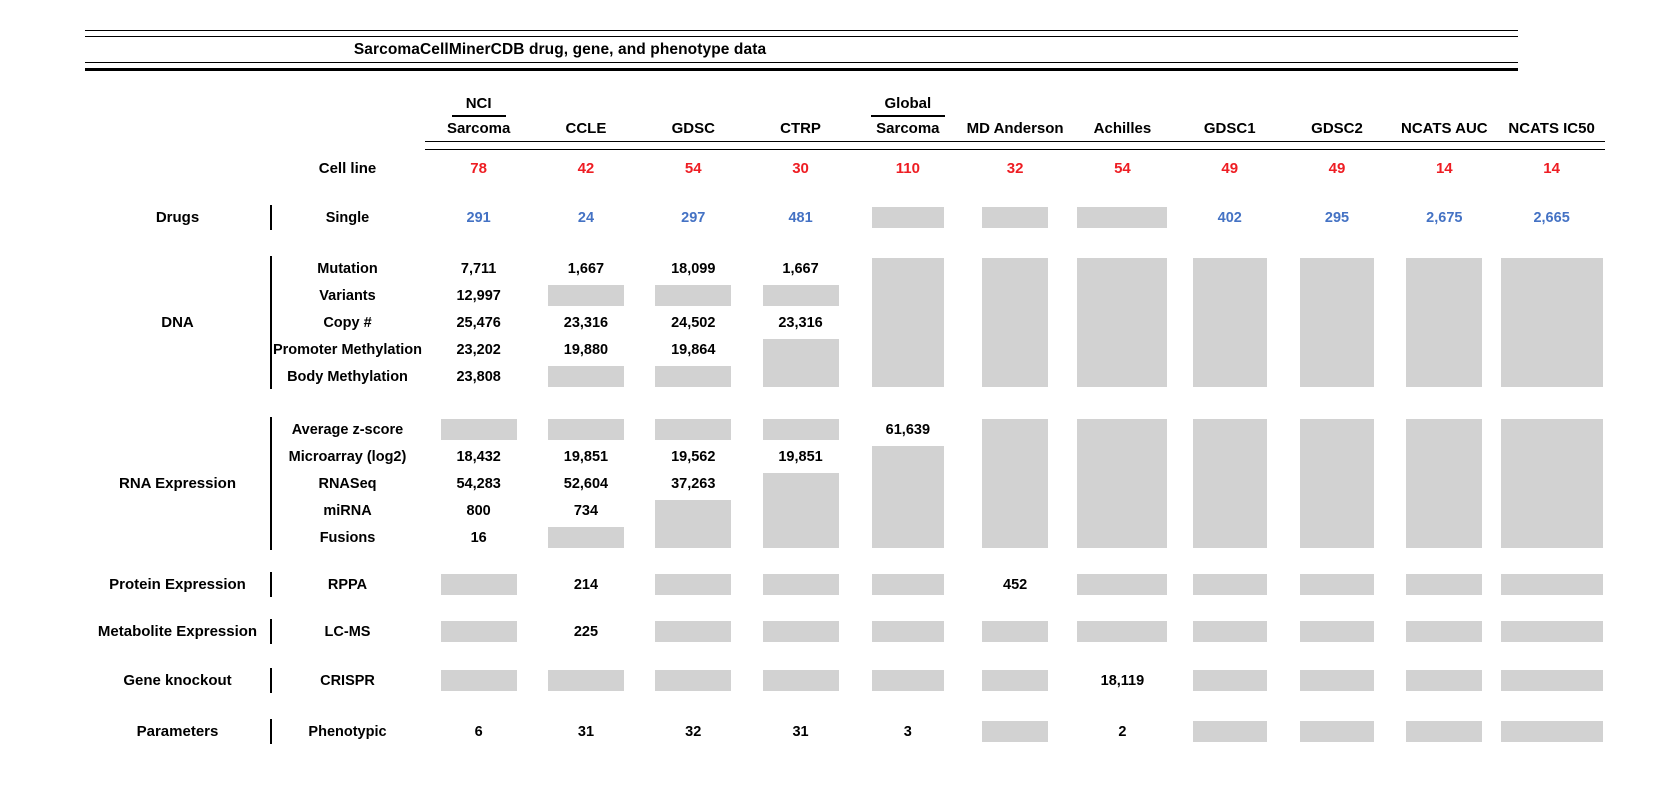 This screenshot has height=800, width=1669. I want to click on data-value: 19,851, so click(586, 456).